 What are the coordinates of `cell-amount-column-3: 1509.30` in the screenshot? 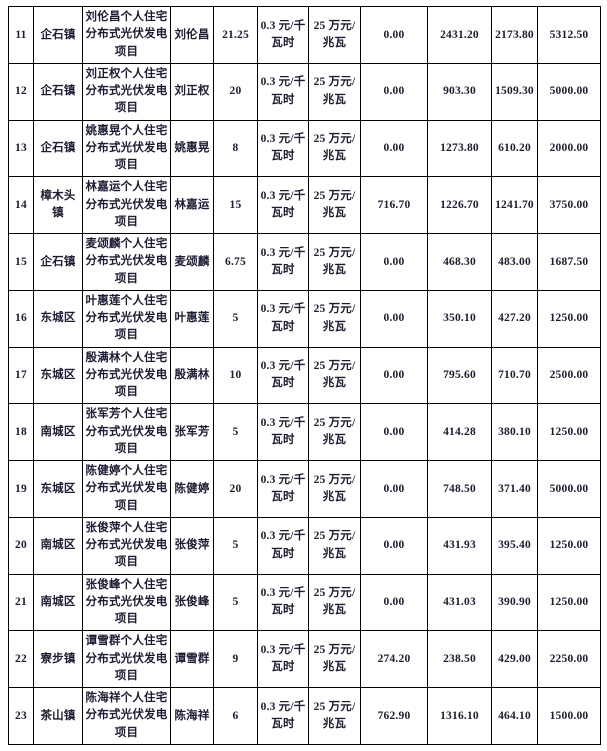 It's located at (514, 91).